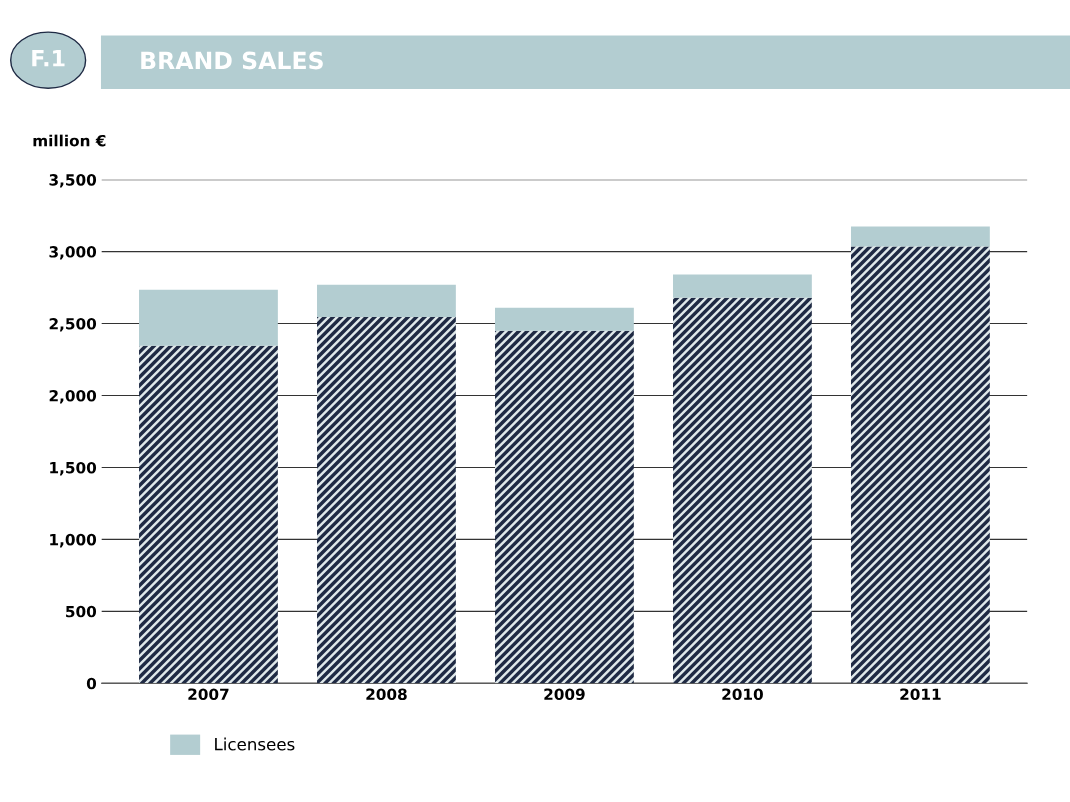  Describe the element at coordinates (73, 468) in the screenshot. I see `y-tick-label: 1,500` at that location.